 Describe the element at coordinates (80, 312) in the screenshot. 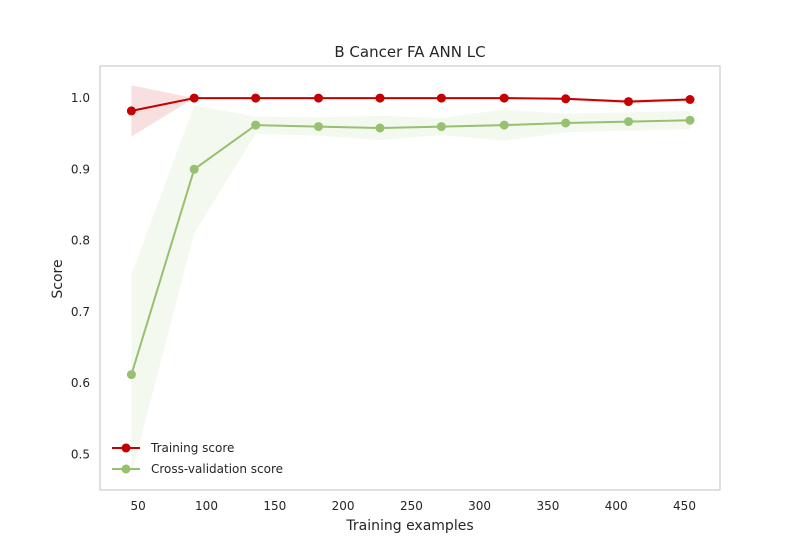

I see `y-tick-label: 0.7` at that location.